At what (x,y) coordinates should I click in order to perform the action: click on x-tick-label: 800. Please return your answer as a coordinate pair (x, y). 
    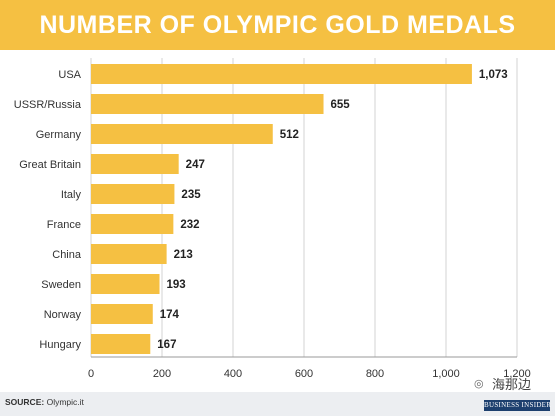
    Looking at the image, I should click on (375, 374).